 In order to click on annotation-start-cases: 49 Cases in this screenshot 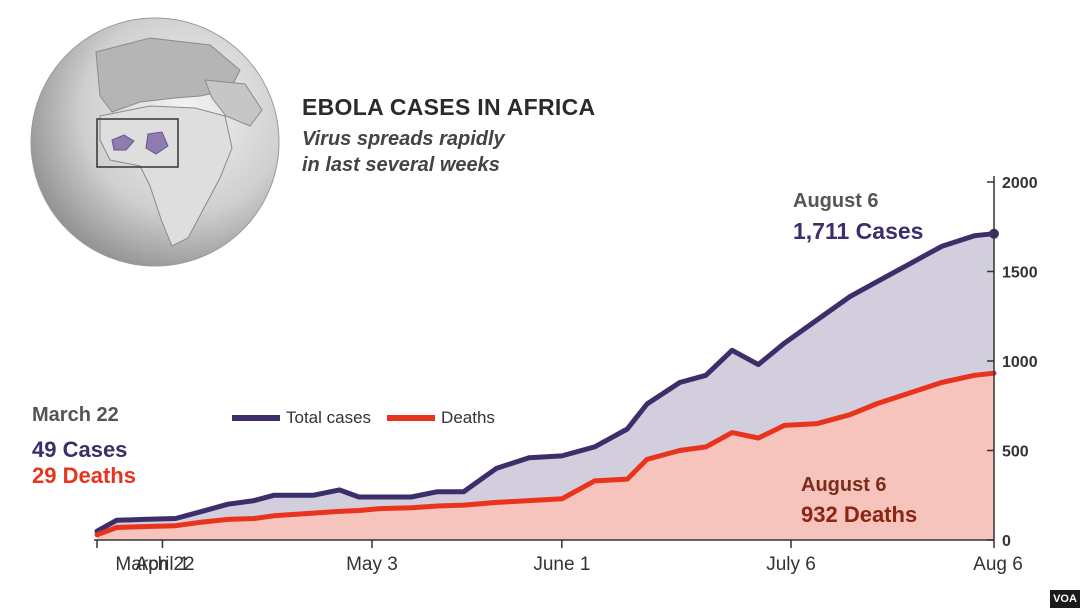, I will do `click(80, 449)`.